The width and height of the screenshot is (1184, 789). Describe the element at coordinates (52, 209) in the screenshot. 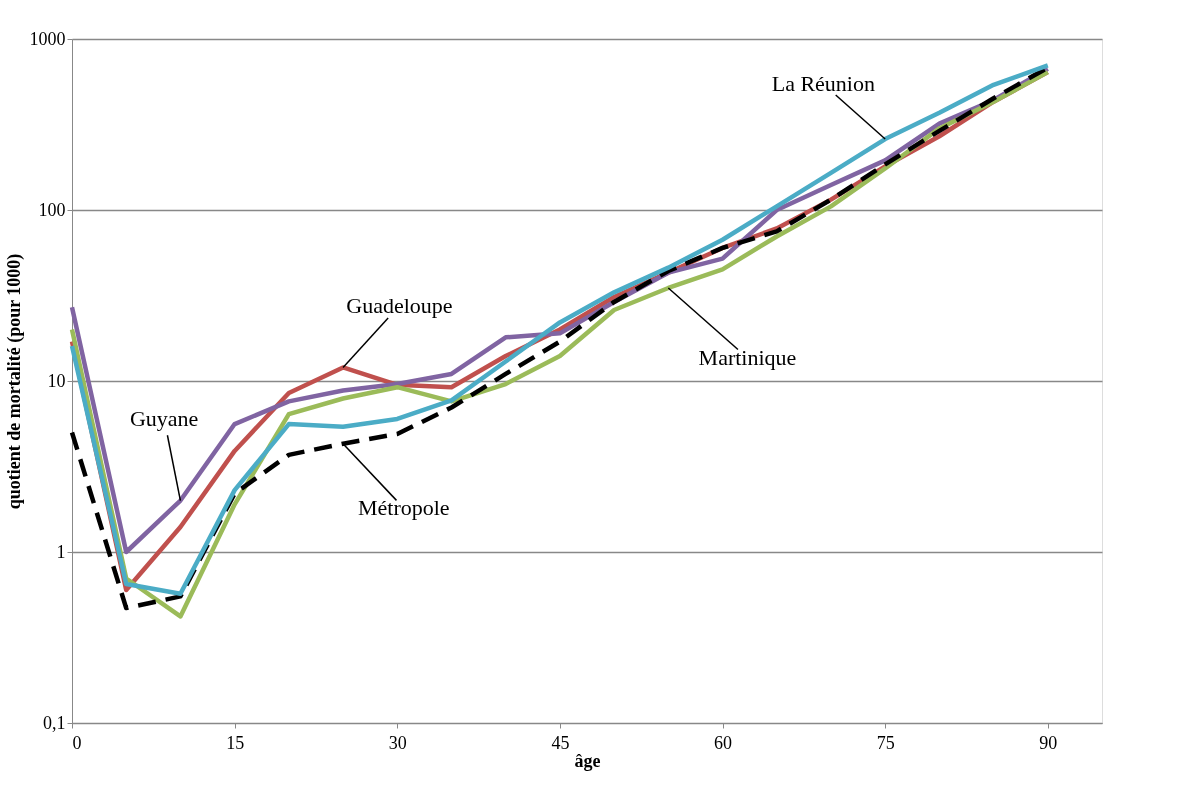

I see `y-tick-label: 100` at that location.